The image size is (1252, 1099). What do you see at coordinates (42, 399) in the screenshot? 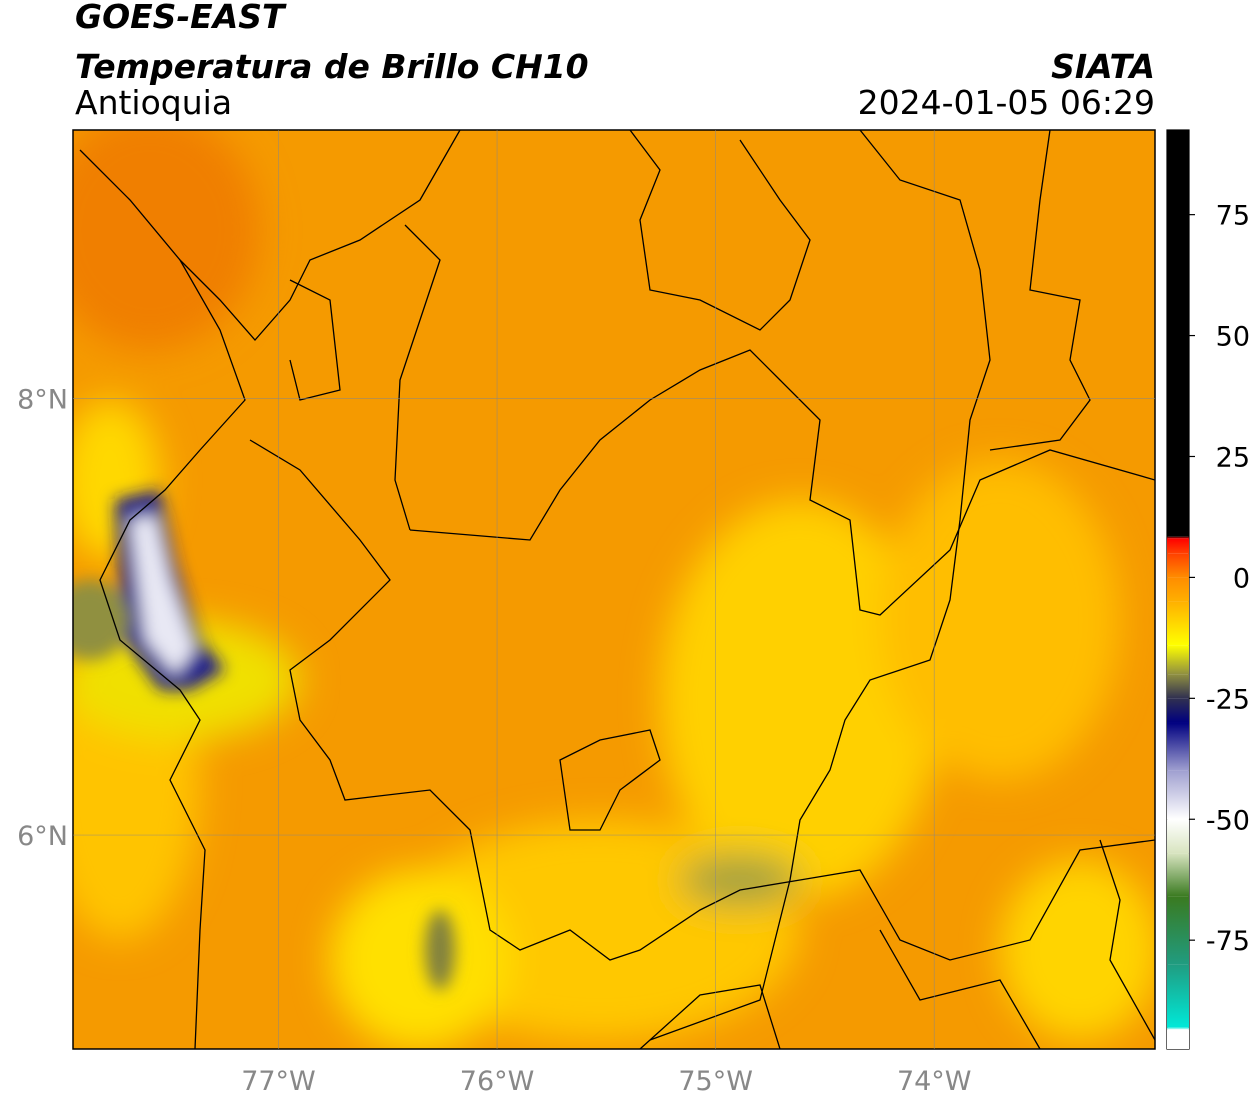
I see `y-tick-label: 8°N` at bounding box center [42, 399].